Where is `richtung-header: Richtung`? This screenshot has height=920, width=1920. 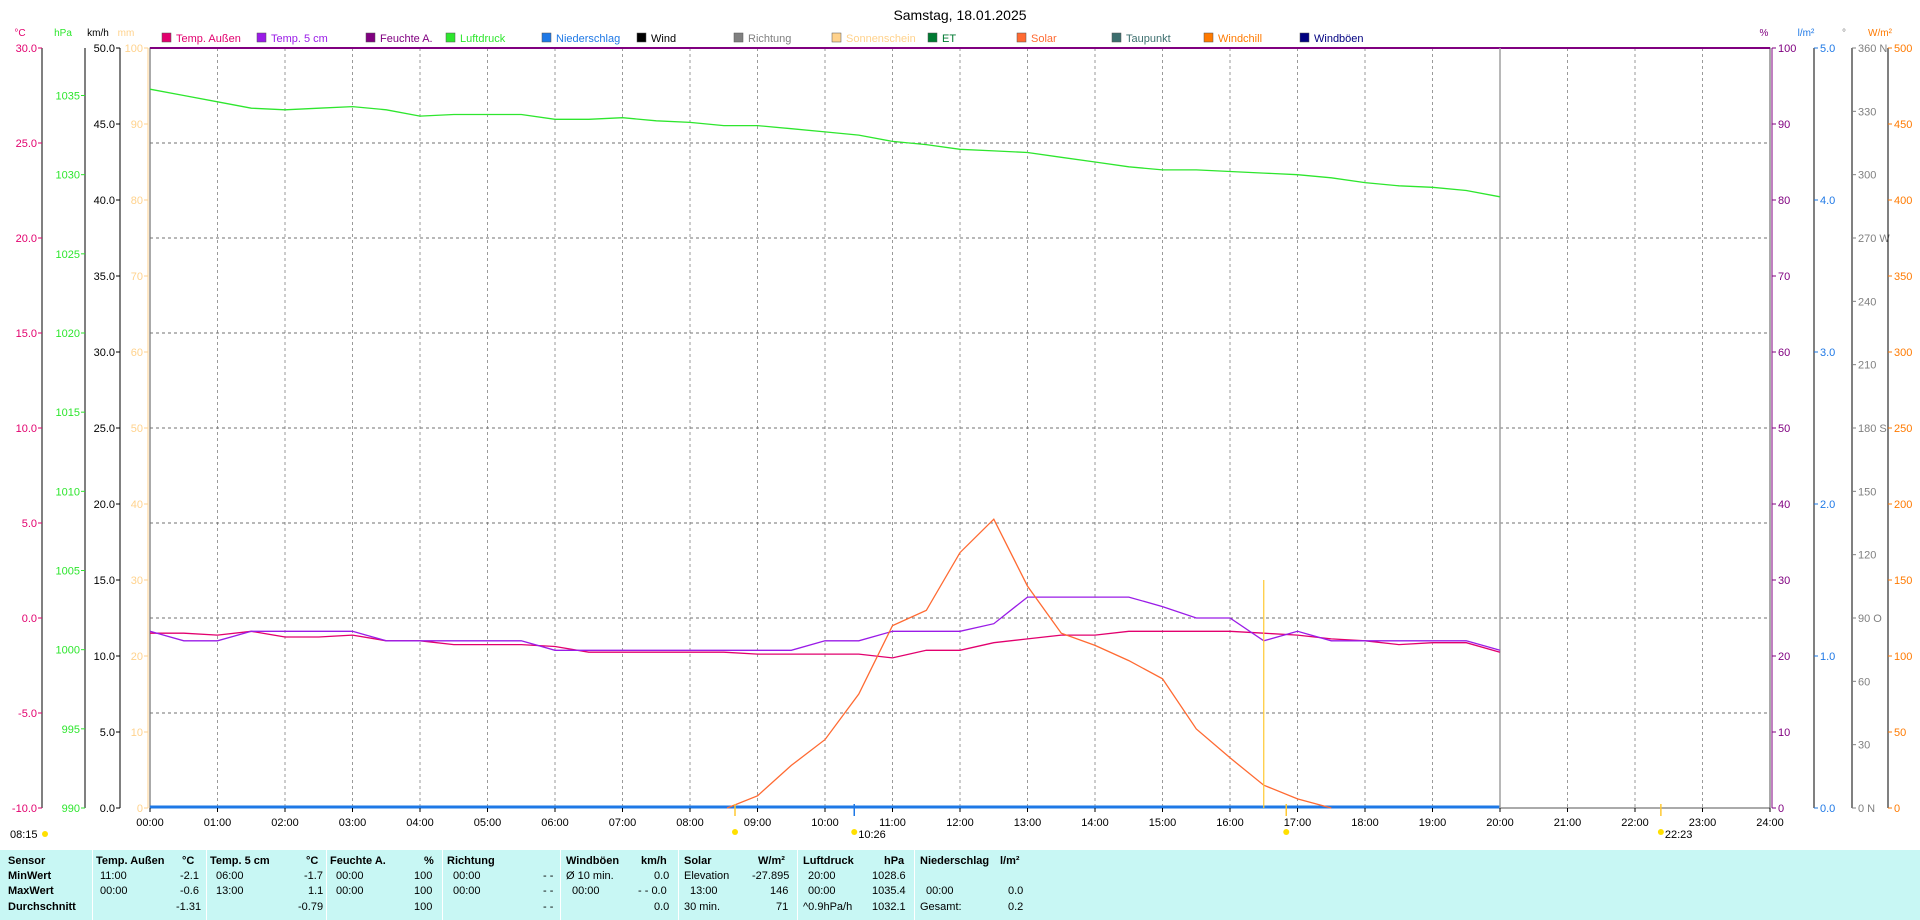 richtung-header: Richtung is located at coordinates (471, 861).